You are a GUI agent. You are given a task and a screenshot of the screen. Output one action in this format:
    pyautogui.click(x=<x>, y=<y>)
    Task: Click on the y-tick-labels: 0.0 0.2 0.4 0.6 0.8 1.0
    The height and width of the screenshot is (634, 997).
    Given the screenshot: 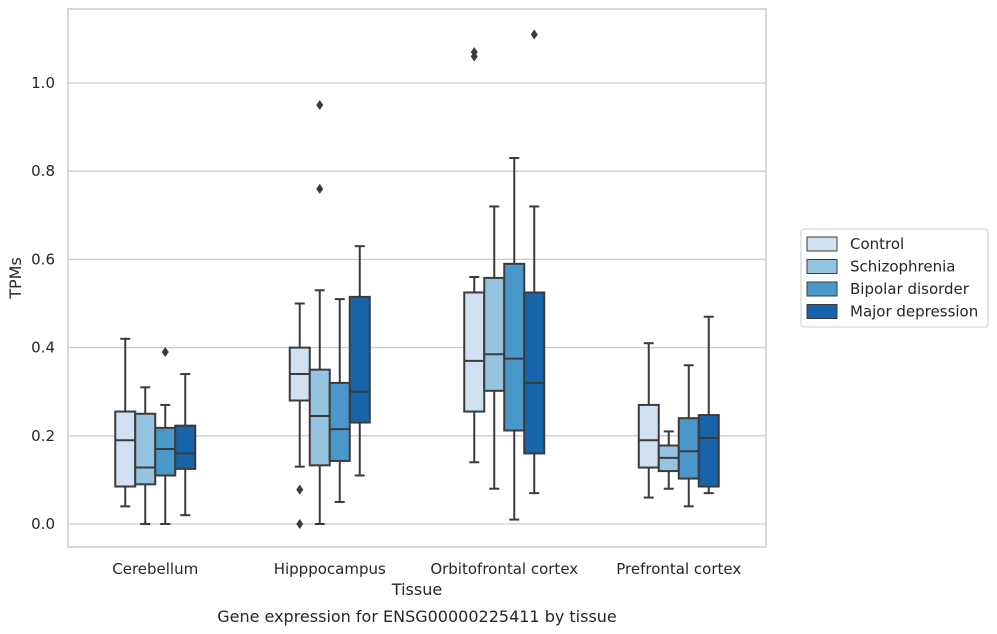 What is the action you would take?
    pyautogui.click(x=43, y=303)
    